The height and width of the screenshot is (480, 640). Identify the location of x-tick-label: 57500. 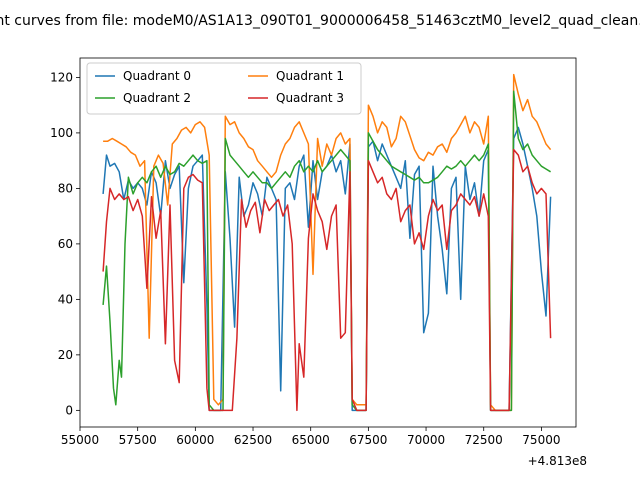
(138, 440).